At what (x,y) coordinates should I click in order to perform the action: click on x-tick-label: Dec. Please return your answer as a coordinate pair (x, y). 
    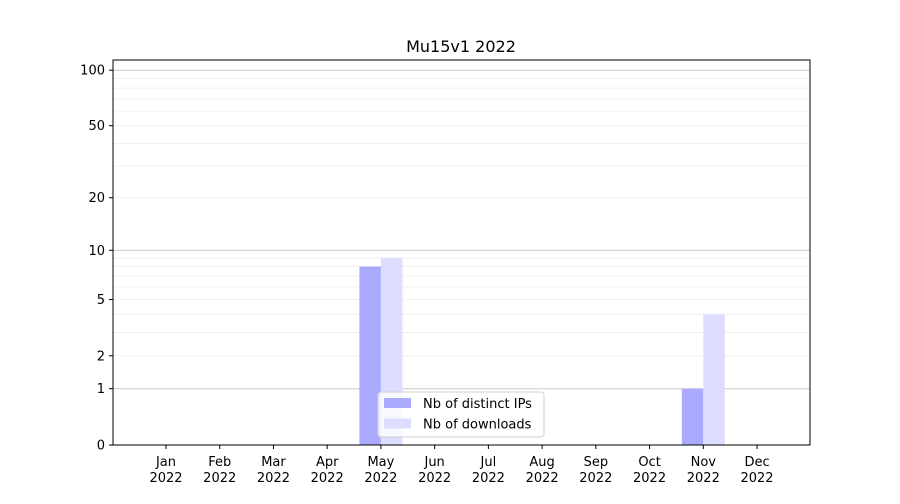
    Looking at the image, I should click on (756, 462).